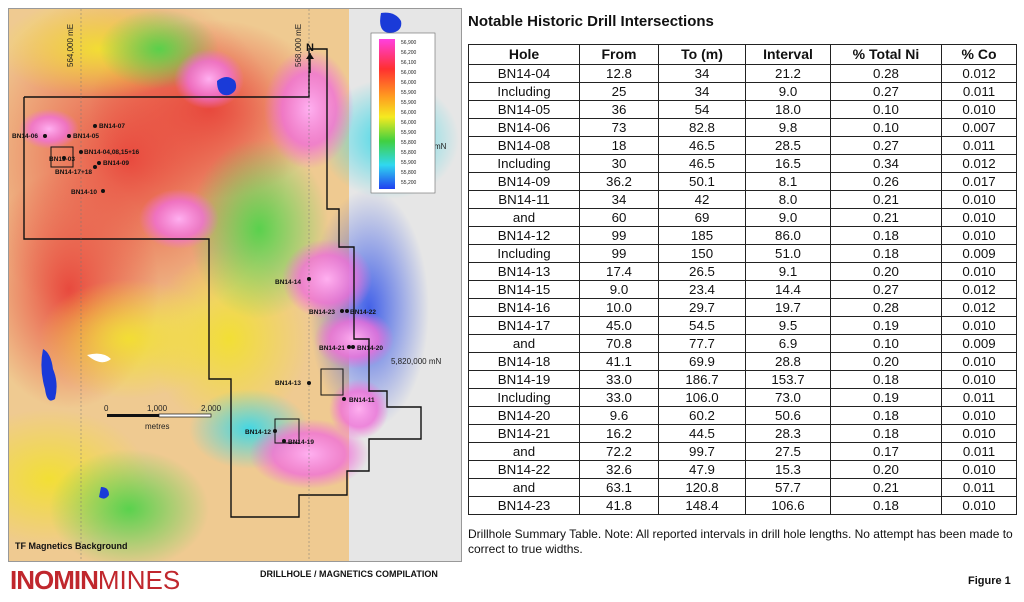 This screenshot has height=602, width=1024. What do you see at coordinates (288, 282) in the screenshot?
I see `drill-hole-label: BN14-14` at bounding box center [288, 282].